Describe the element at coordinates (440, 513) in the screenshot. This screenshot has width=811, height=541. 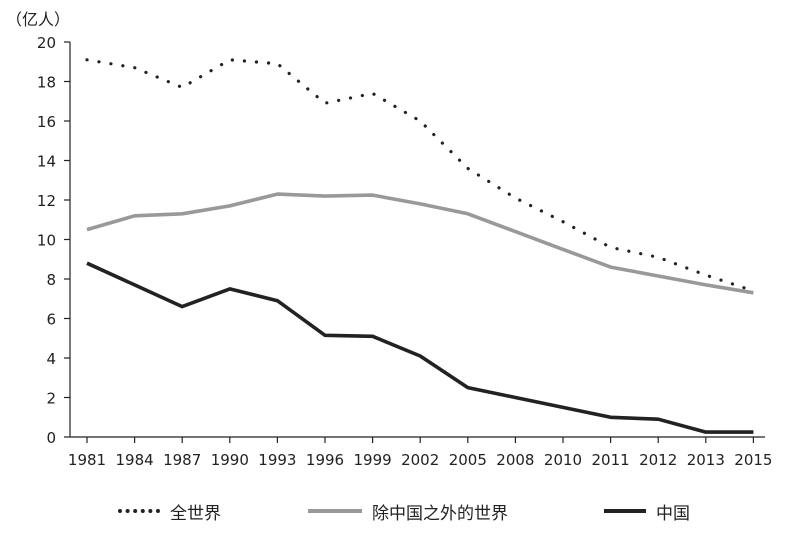
I see `legend-label-world-excl-china: 除中国之外的世界` at that location.